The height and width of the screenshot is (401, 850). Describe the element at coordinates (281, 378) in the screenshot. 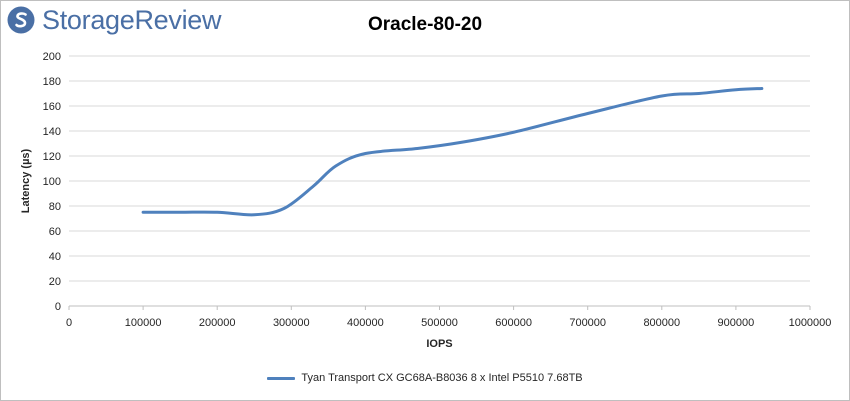

I see `legend-swatch` at that location.